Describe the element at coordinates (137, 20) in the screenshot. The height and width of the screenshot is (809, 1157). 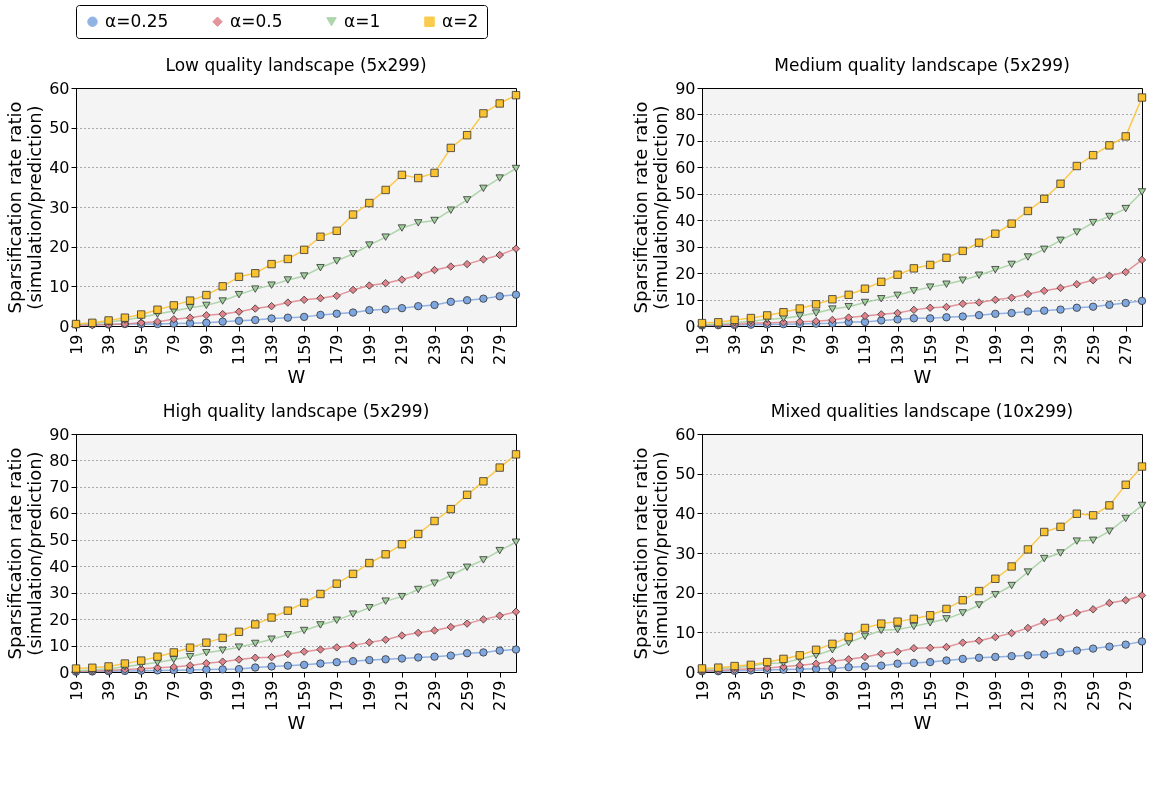
I see `legend-label: α=0.25` at that location.